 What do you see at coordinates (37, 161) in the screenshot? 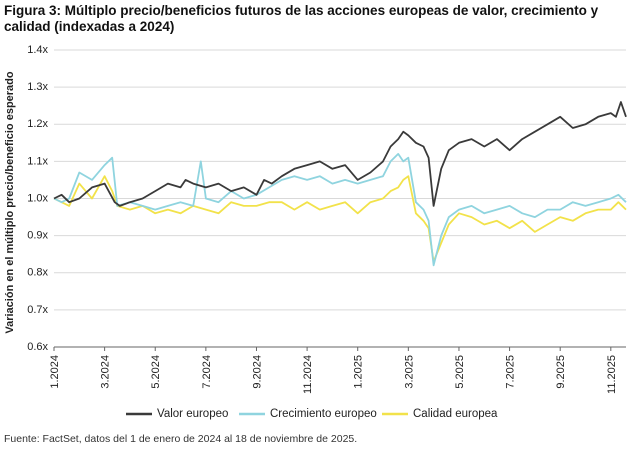
I see `y-tick-label: 1.1x` at bounding box center [37, 161].